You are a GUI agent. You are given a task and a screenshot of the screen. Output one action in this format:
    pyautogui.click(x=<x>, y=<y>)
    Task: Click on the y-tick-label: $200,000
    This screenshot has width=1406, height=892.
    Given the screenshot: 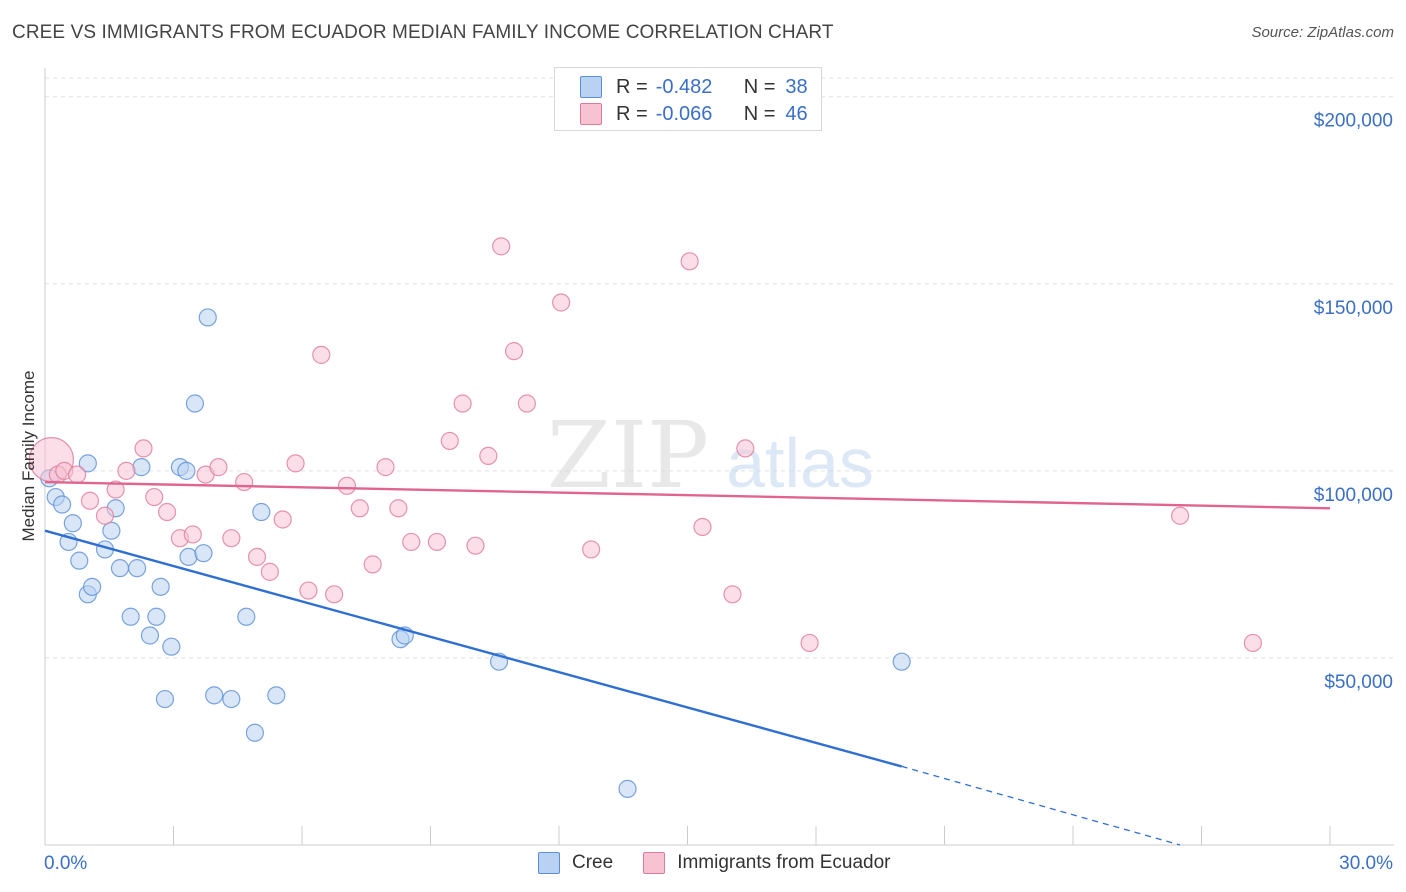 What is the action you would take?
    pyautogui.click(x=1353, y=121)
    